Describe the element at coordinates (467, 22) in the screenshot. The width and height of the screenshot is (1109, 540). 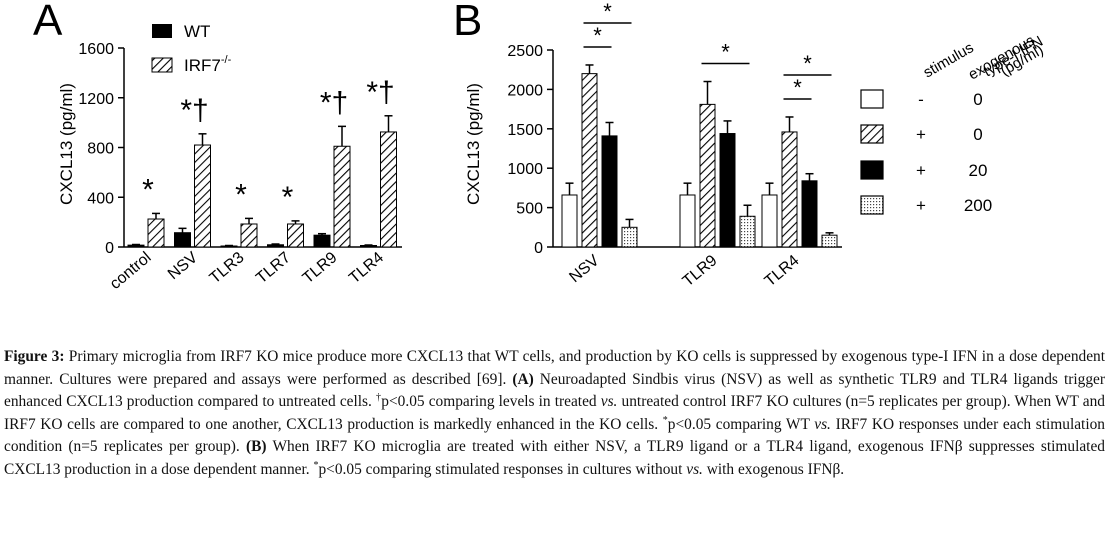
I see `panel-b-label: B` at that location.